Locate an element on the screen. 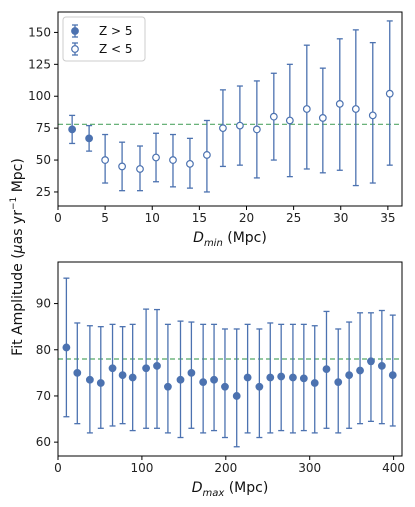 This screenshot has width=415, height=507. y-tick-label: 25 is located at coordinates (43, 192).